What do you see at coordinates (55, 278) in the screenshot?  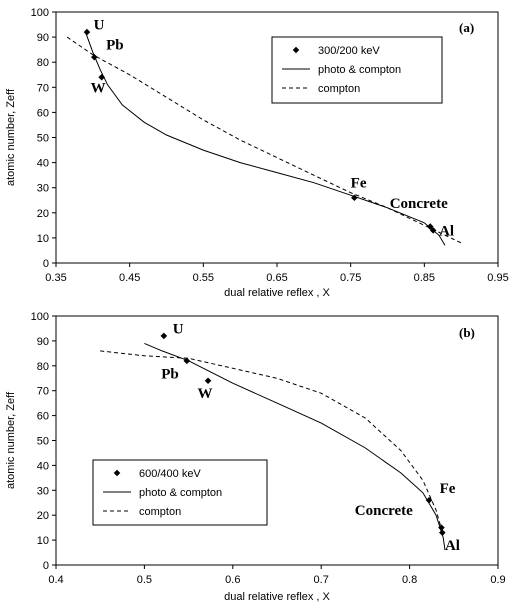 I see `x-tick-label: 0.35` at bounding box center [55, 278].